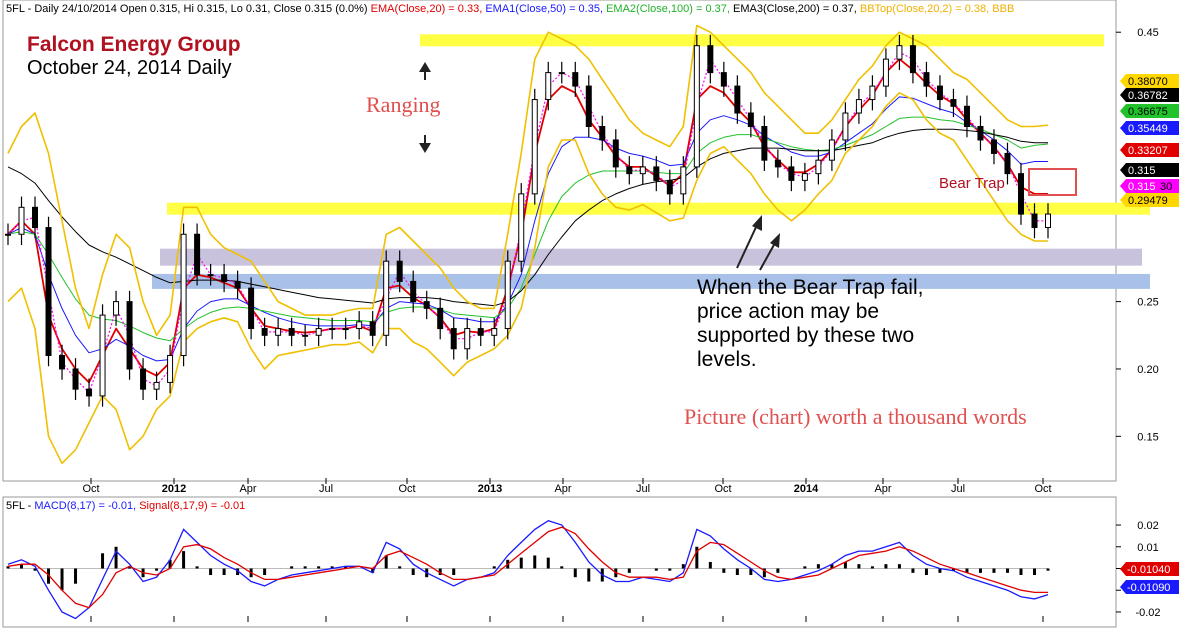  I want to click on y-tick-label: 0.25, so click(1147, 303).